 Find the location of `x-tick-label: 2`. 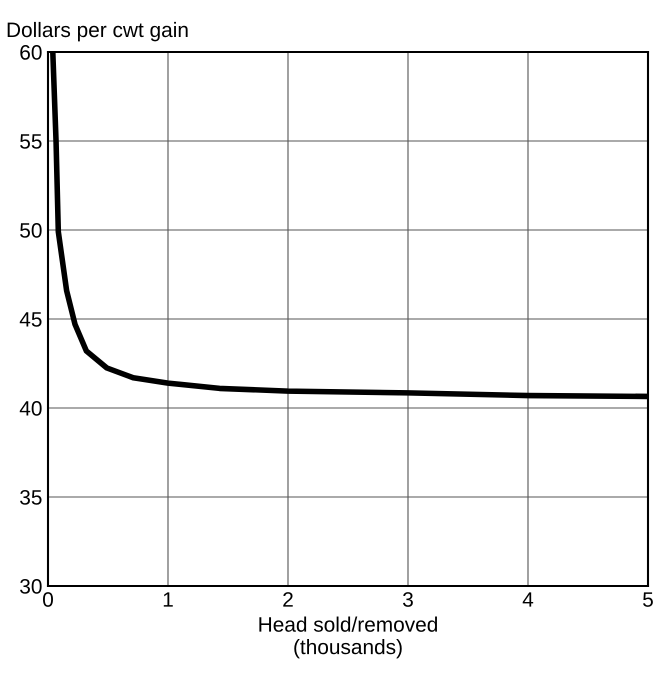

x-tick-label: 2 is located at coordinates (288, 599).